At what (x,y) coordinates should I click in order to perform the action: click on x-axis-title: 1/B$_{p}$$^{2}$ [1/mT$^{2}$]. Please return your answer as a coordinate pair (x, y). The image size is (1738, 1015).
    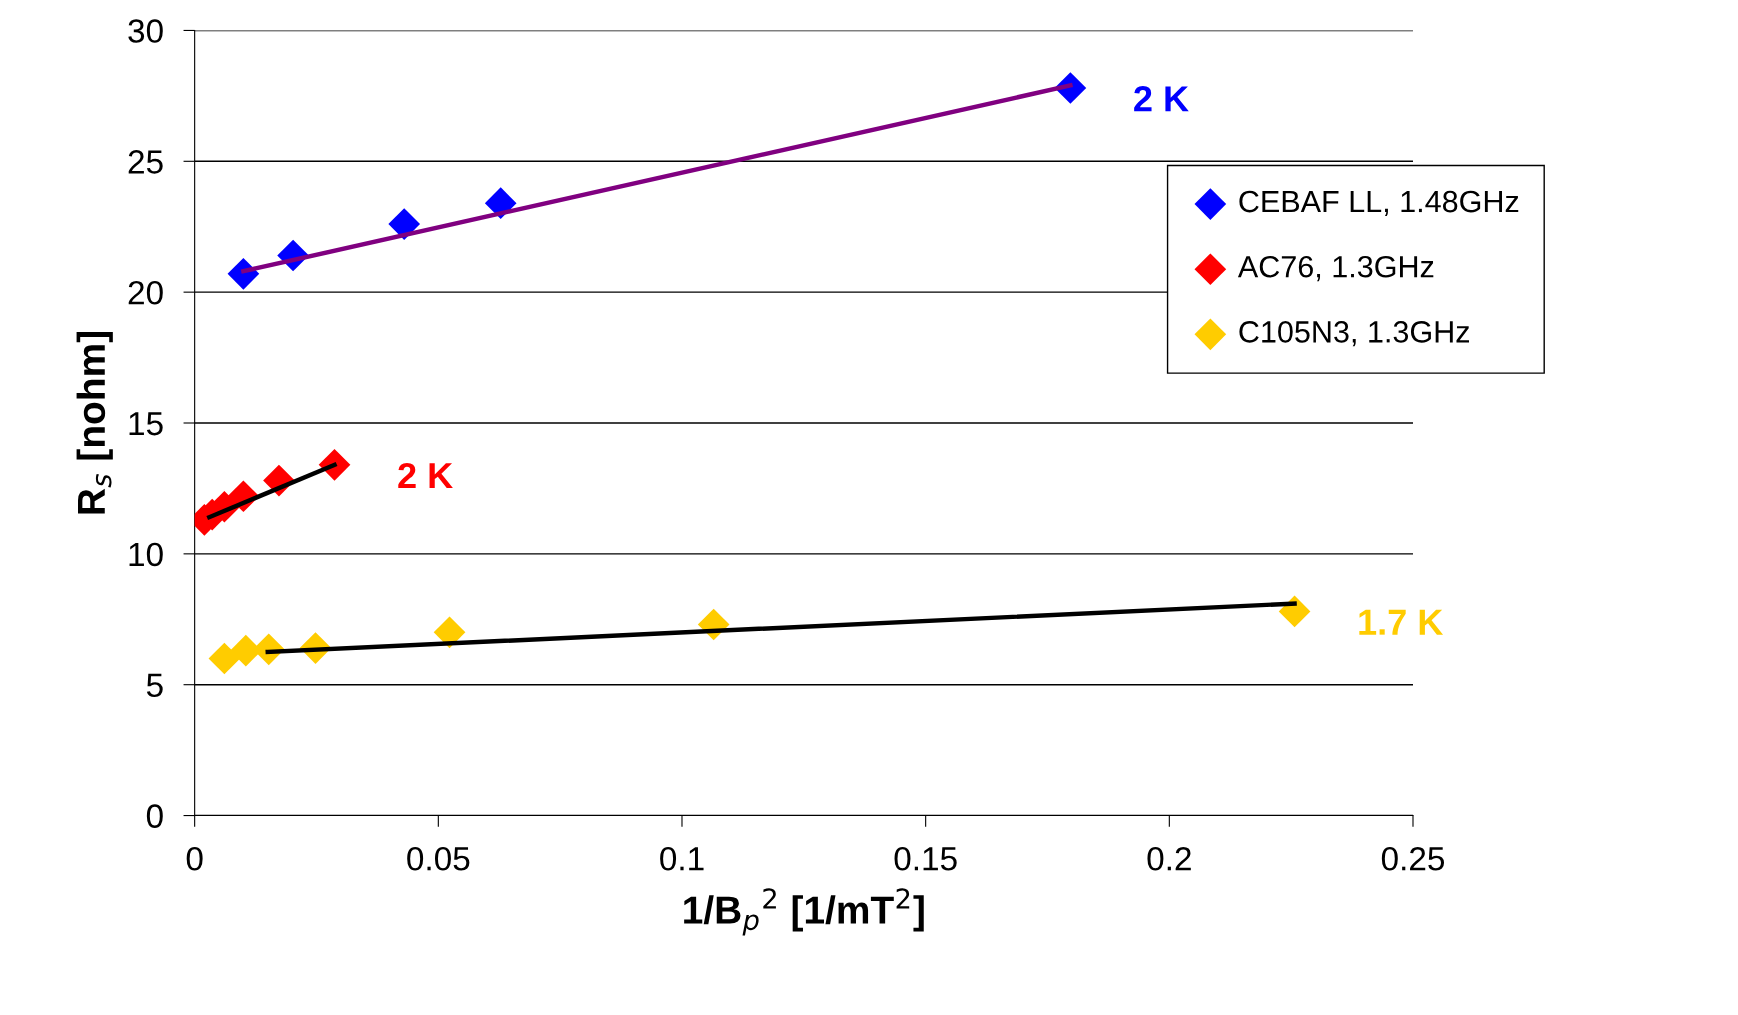
    Looking at the image, I should click on (804, 912).